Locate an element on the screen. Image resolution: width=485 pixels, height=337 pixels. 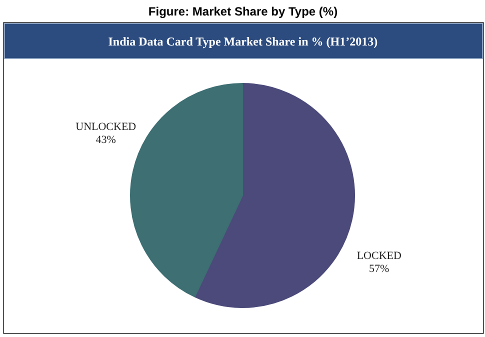
data-label: 43% is located at coordinates (106, 140).